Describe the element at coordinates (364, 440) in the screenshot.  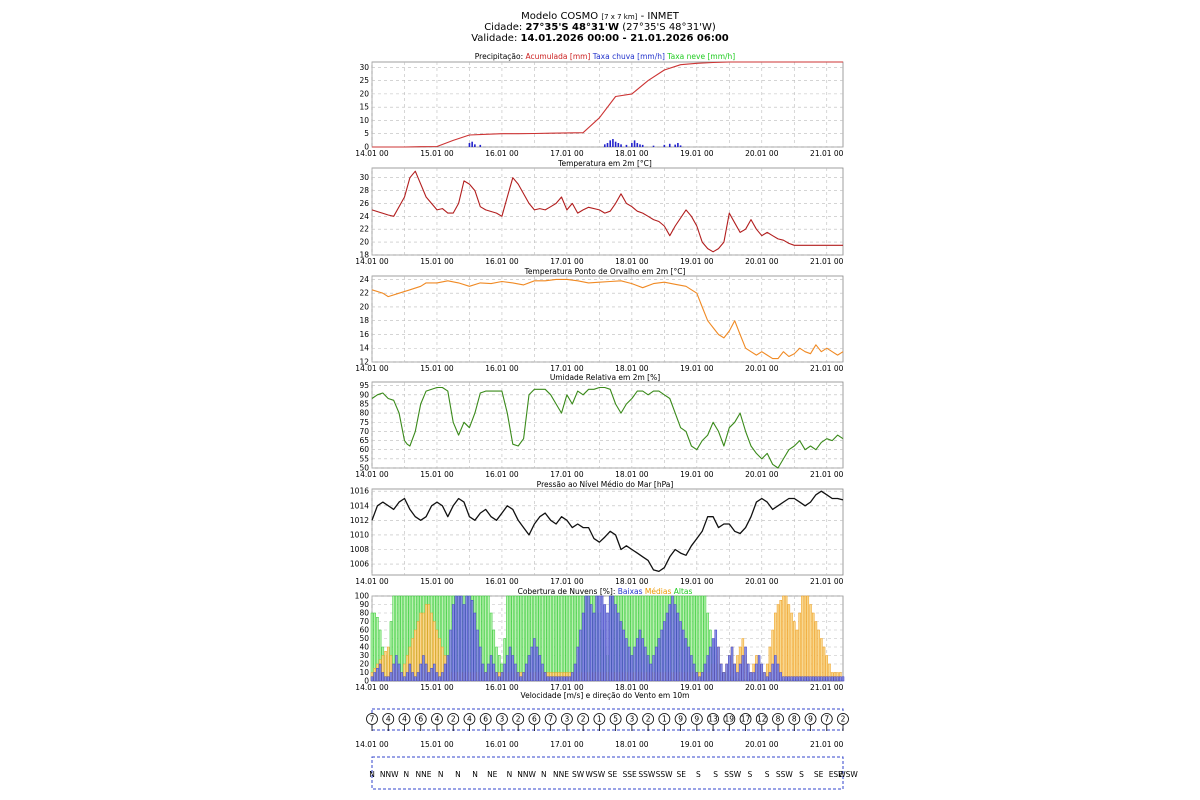
I see `y-tick-label: 65` at that location.